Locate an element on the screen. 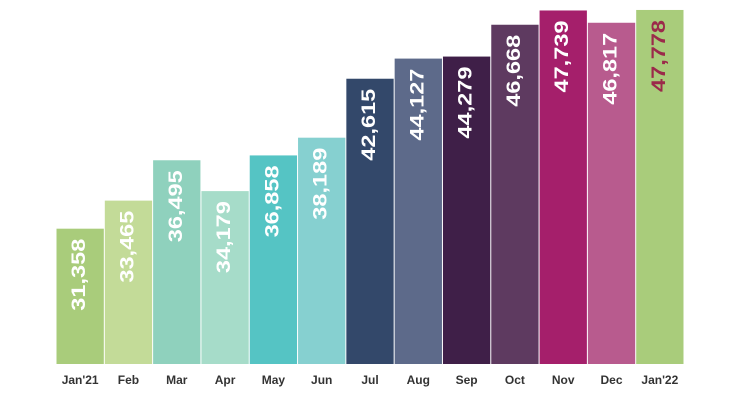 The image size is (746, 420). value-label: 44,127 is located at coordinates (417, 105).